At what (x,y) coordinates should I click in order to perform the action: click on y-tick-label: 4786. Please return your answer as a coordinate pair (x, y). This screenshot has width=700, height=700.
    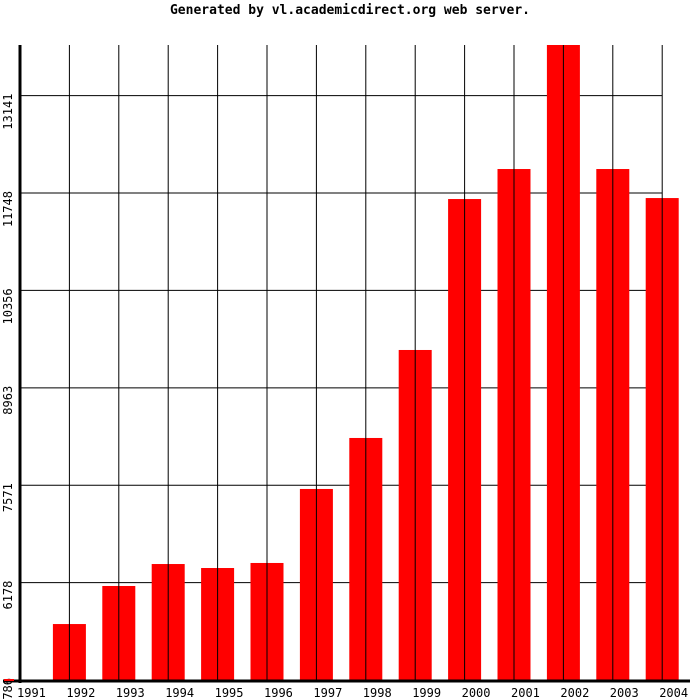
    Looking at the image, I should click on (8, 689).